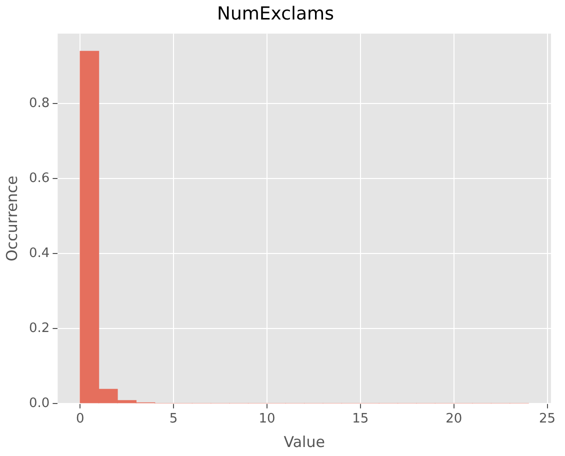  Describe the element at coordinates (39, 253) in the screenshot. I see `y-tick-label: 0.4` at that location.